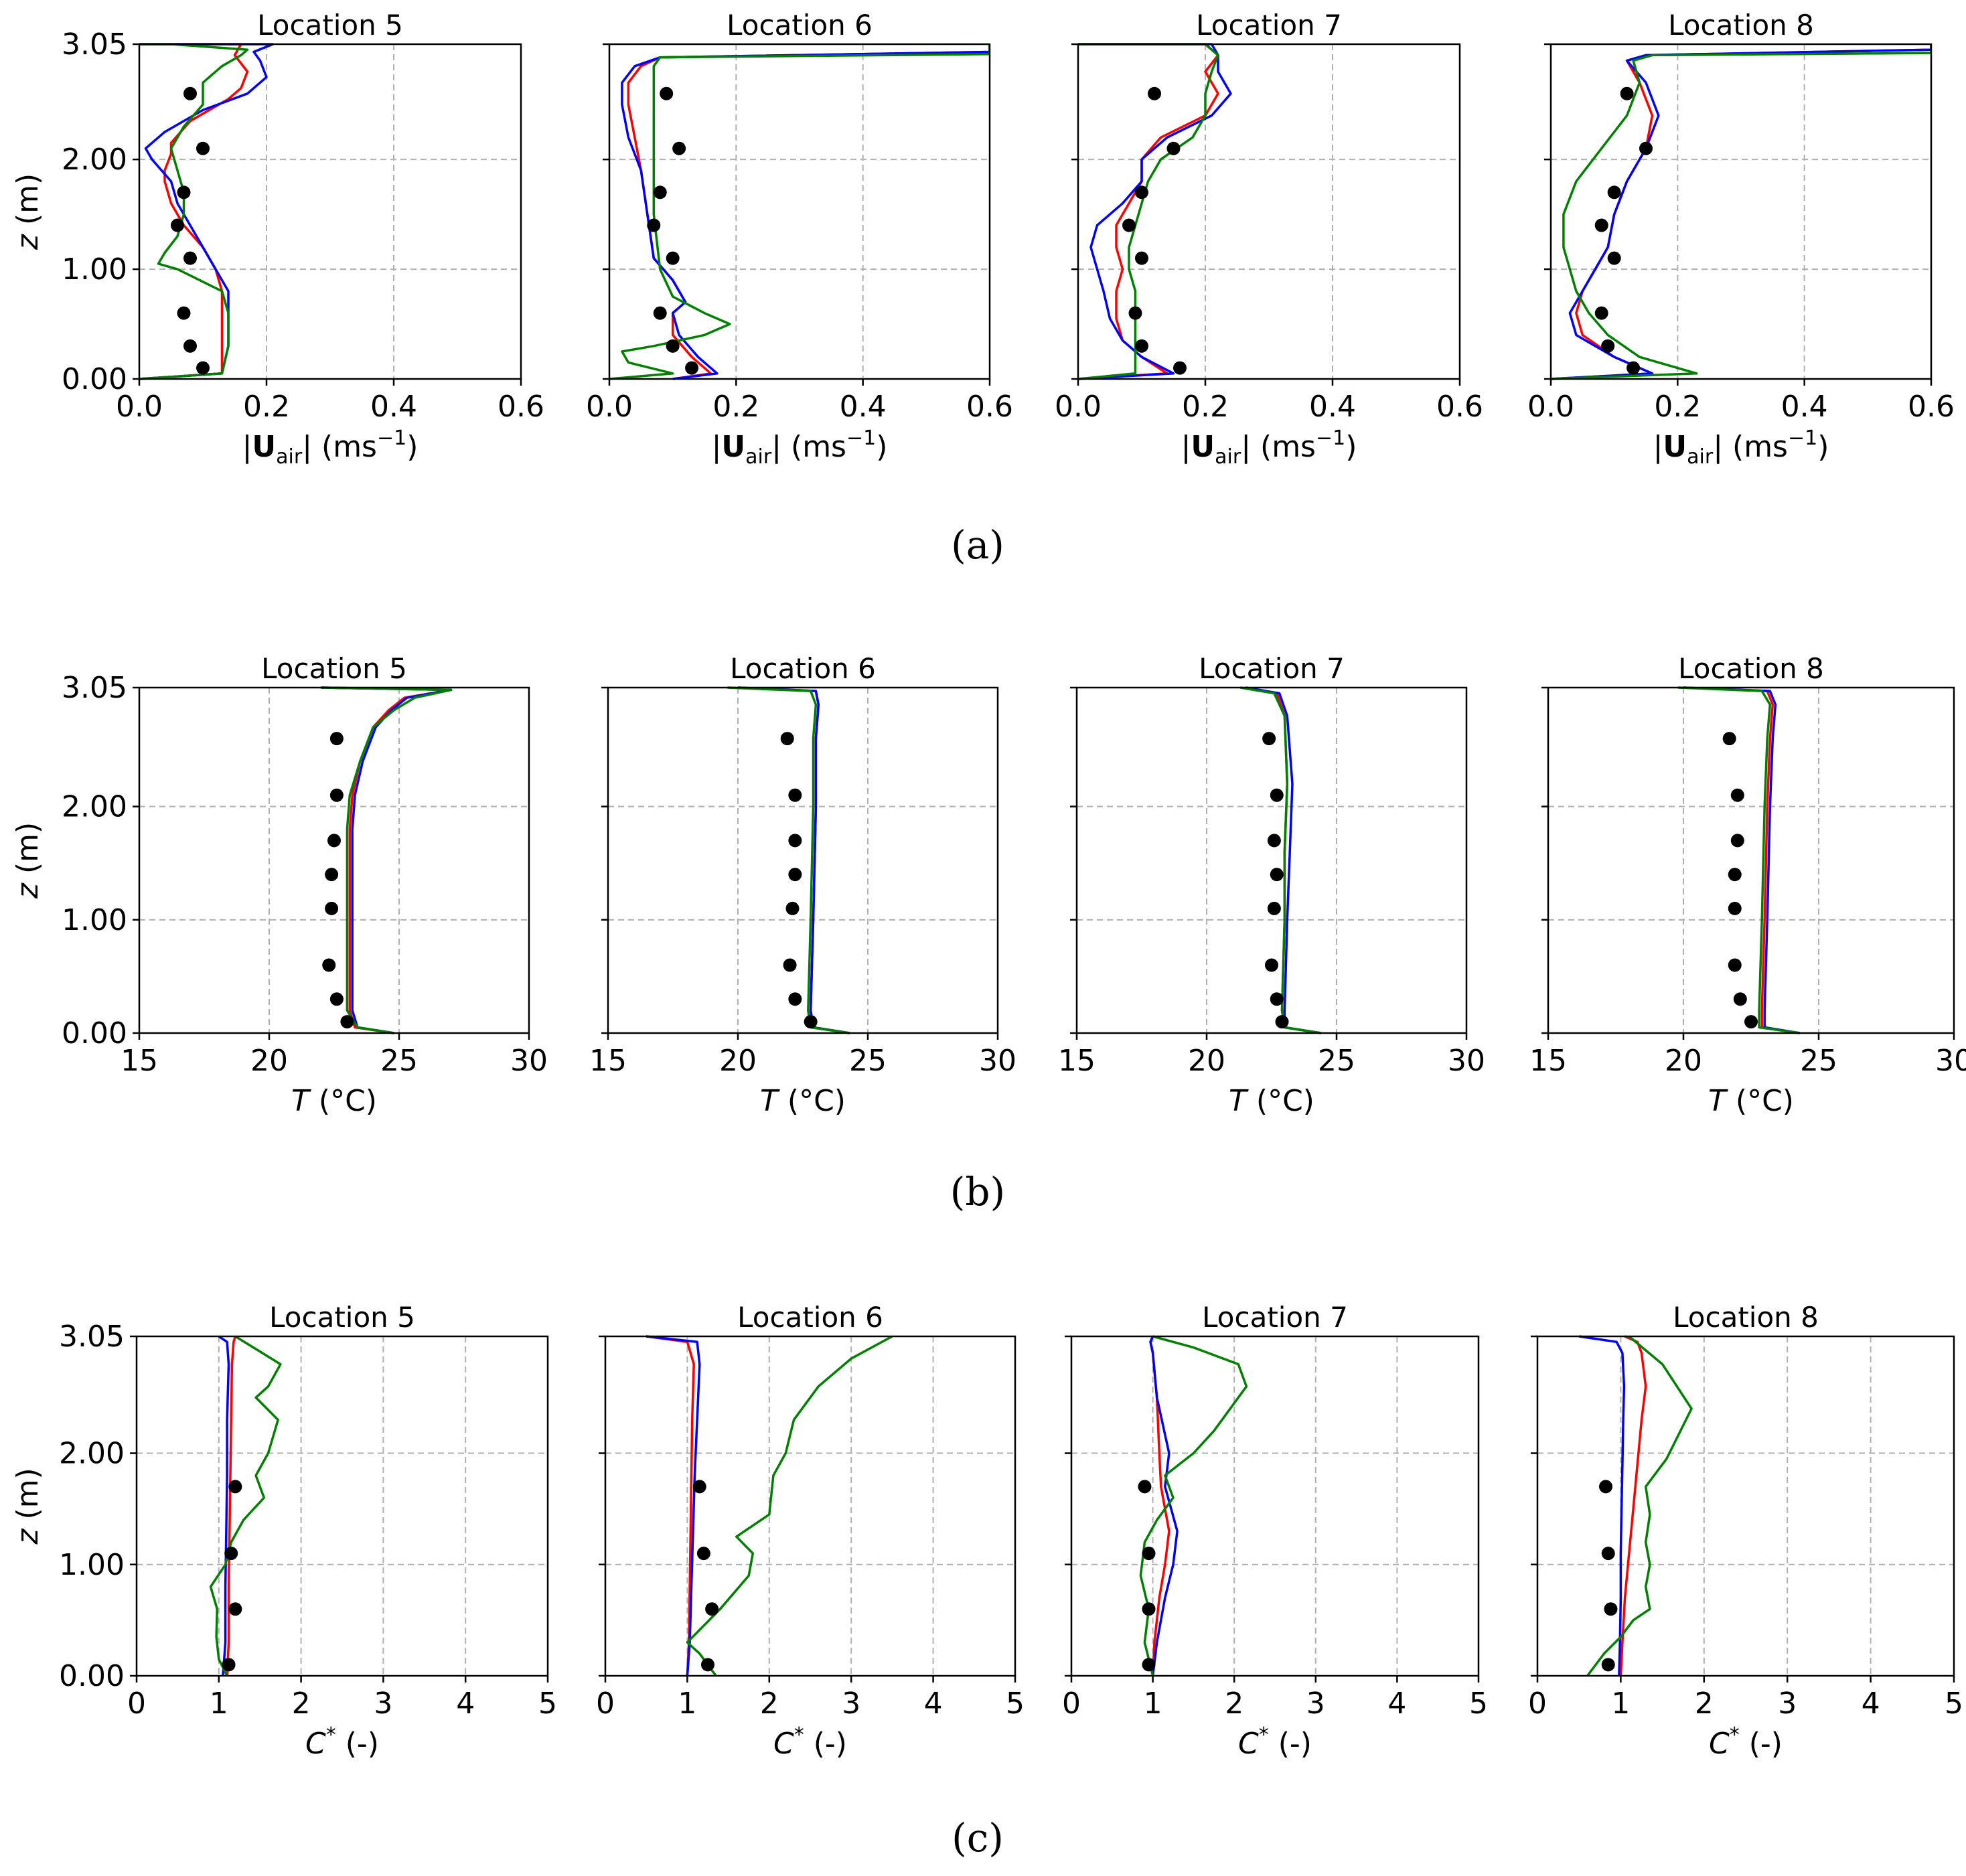  What do you see at coordinates (1071, 1704) in the screenshot?
I see `x-tick-label: 0` at bounding box center [1071, 1704].